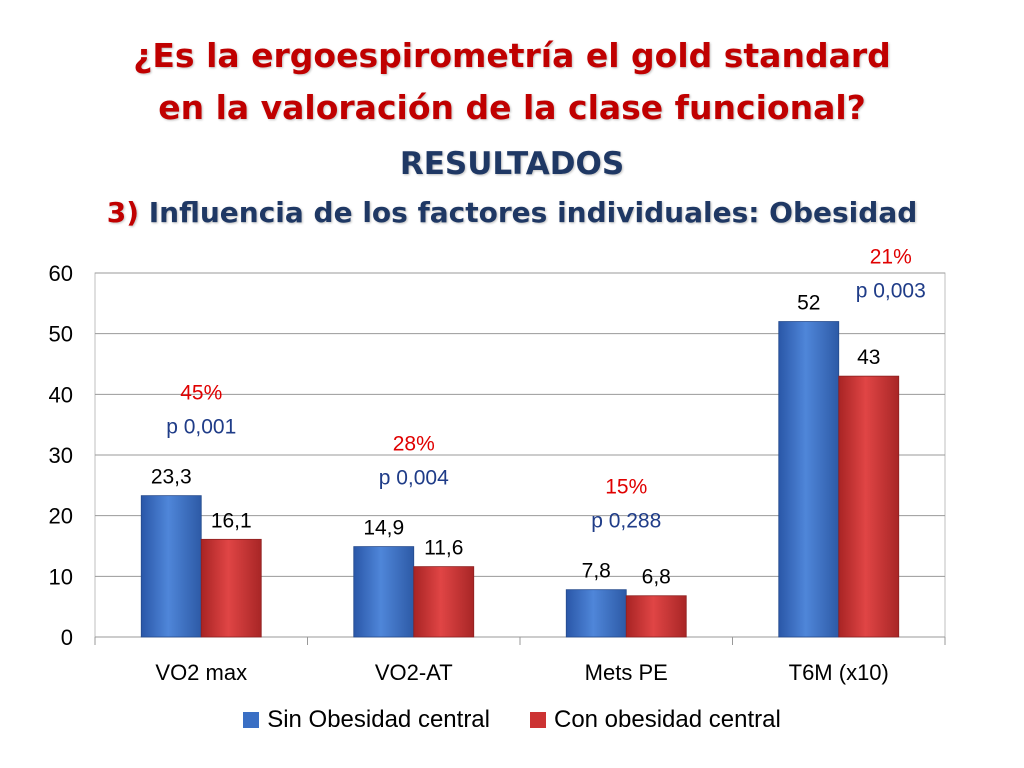 Image resolution: width=1024 pixels, height=768 pixels. Describe the element at coordinates (626, 521) in the screenshot. I see `pvalue-label: p 0,288` at that location.